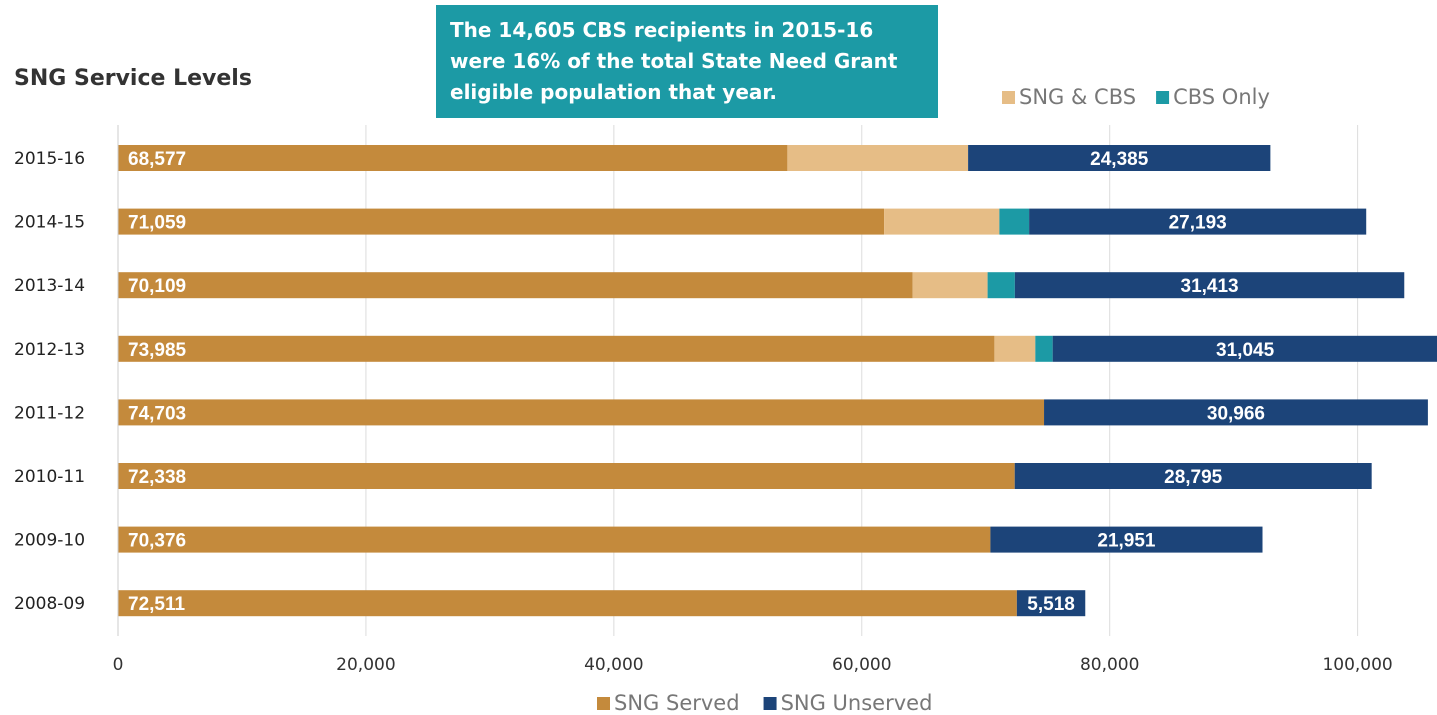 This screenshot has width=1437, height=715. I want to click on callout-line-1: The 14,605 CBS recipients in 2015-16, so click(662, 30).